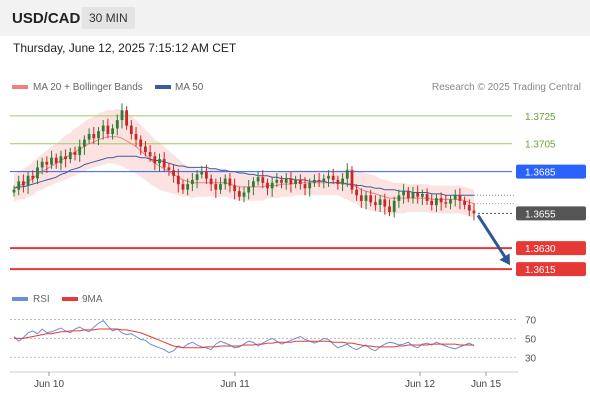 The height and width of the screenshot is (400, 590). Describe the element at coordinates (540, 270) in the screenshot. I see `level-label-1.3615: 1.3615` at that location.